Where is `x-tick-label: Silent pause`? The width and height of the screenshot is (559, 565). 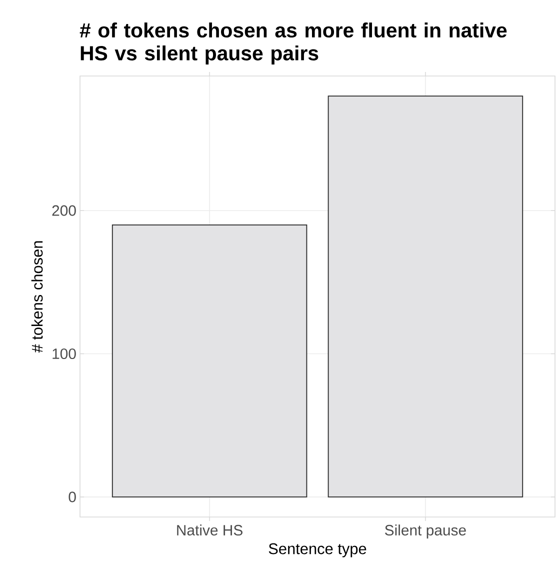 x-tick-label: Silent pause is located at coordinates (425, 531).